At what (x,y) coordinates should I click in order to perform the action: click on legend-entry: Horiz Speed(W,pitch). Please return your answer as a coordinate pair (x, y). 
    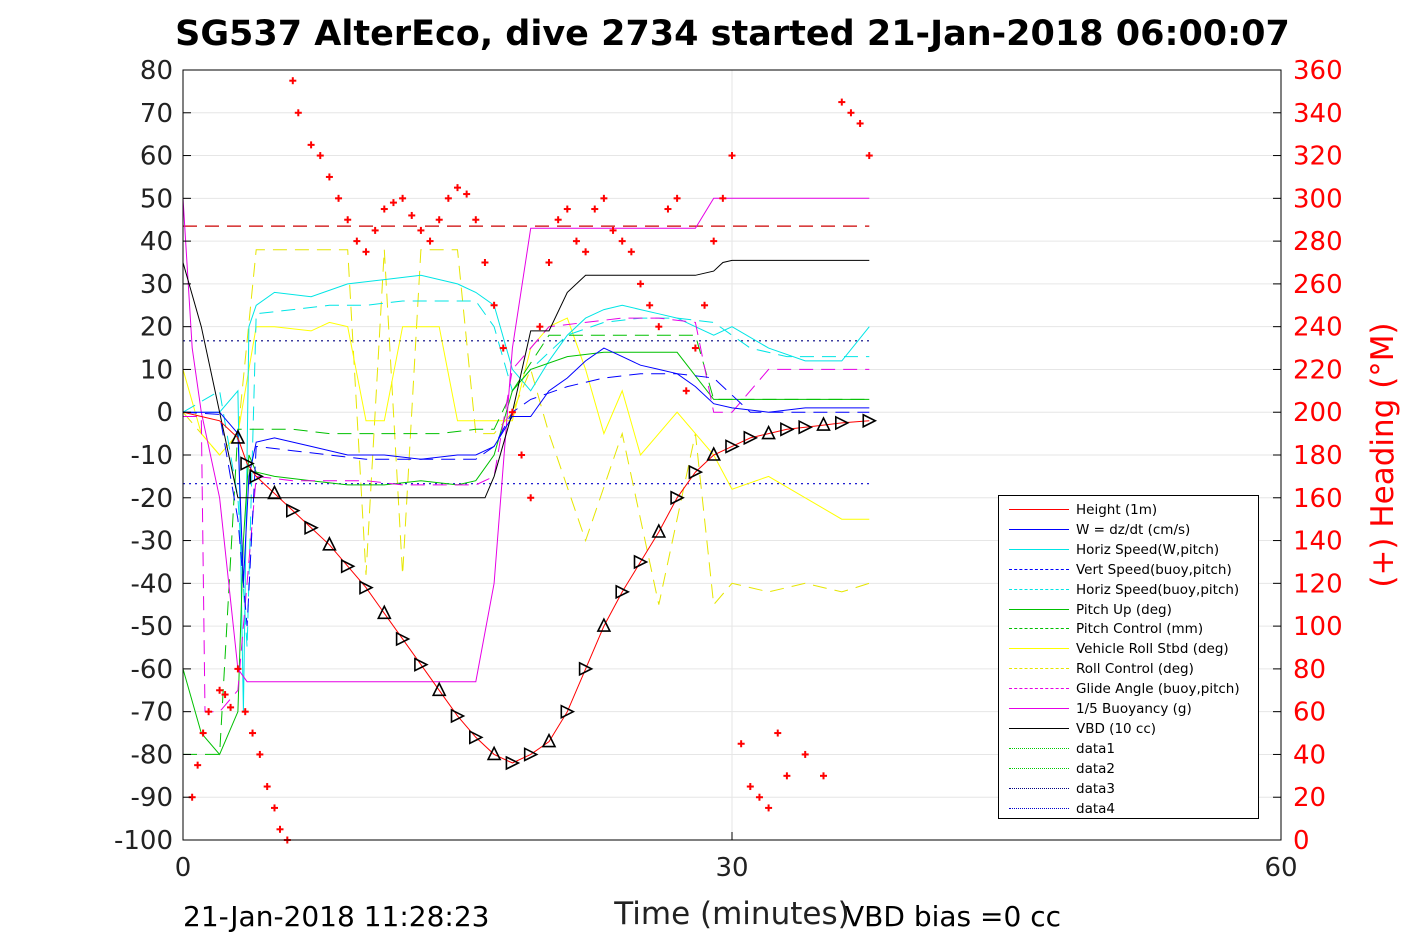
    Looking at the image, I should click on (1128, 550).